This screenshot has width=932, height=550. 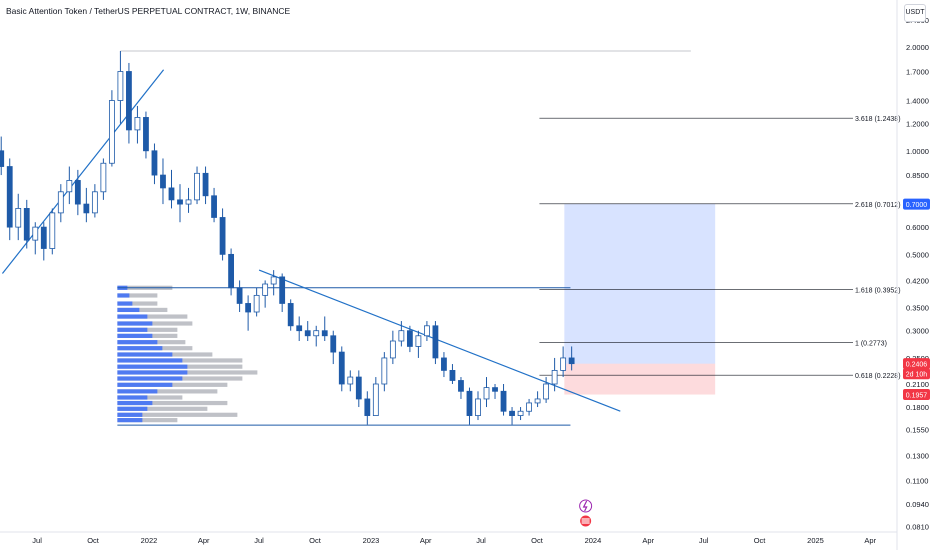 What do you see at coordinates (917, 151) in the screenshot?
I see `price-tick-label: 1.0000` at bounding box center [917, 151].